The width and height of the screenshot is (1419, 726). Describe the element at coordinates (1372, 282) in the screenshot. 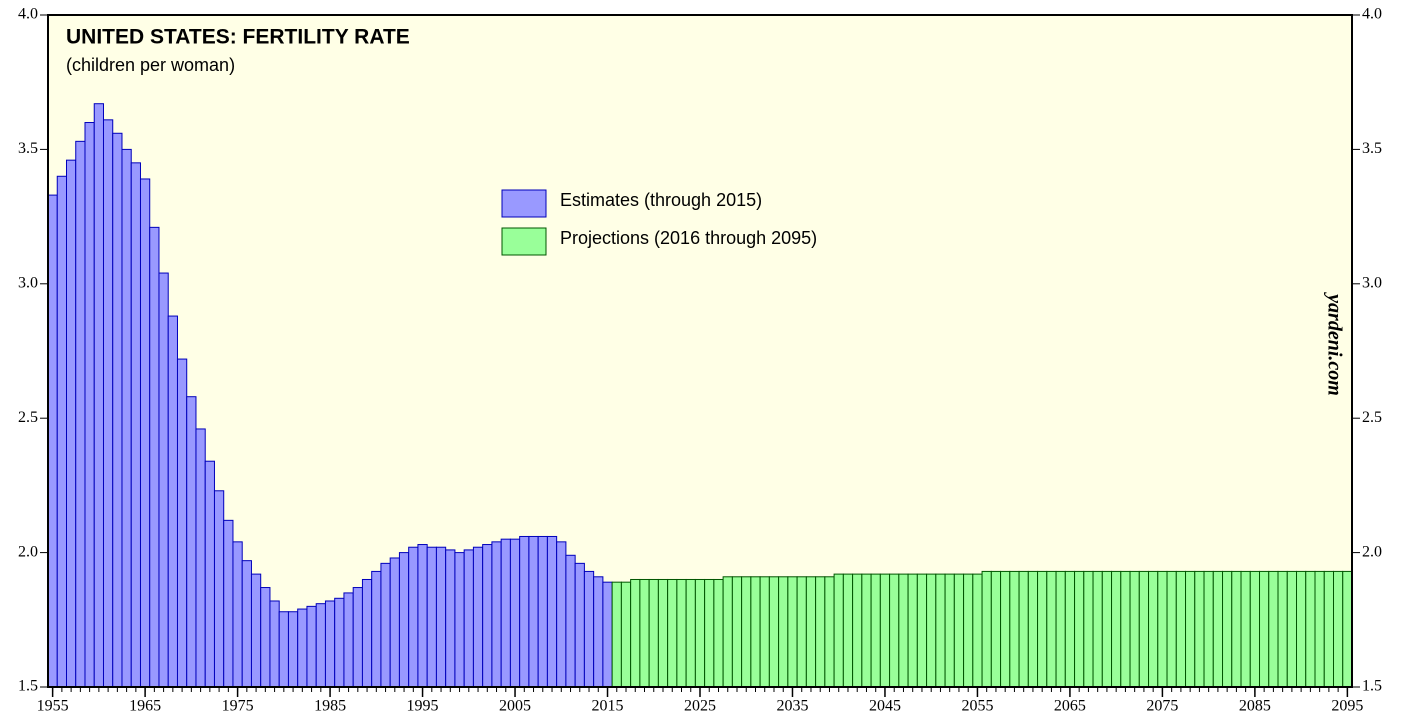

I see `y2-tick-label: 3.0` at that location.